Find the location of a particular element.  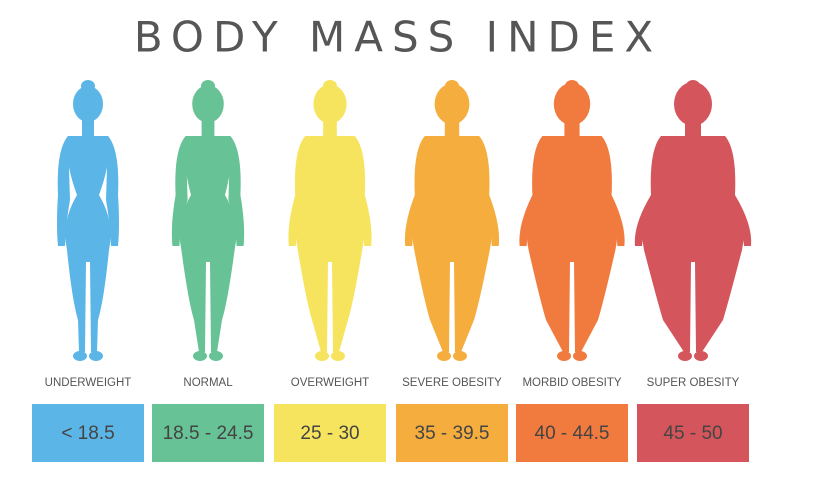

range-label: 18.5 - 24.5 is located at coordinates (208, 433).